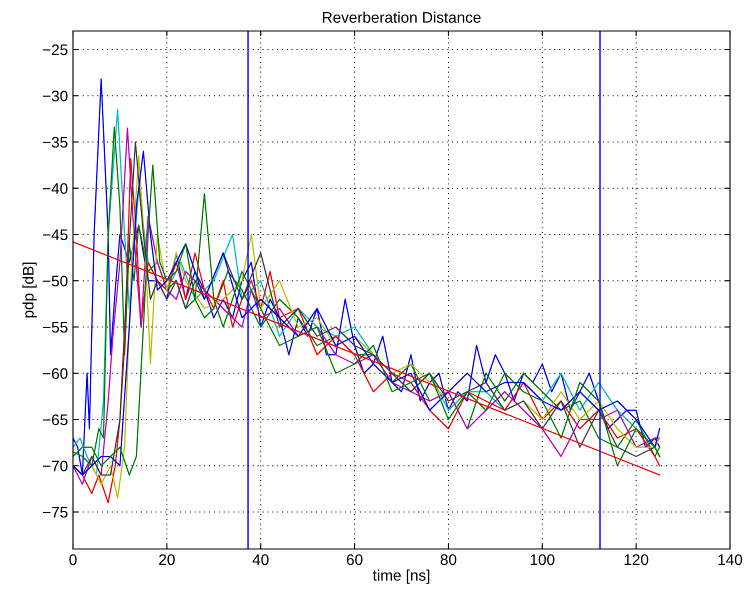 This screenshot has height=602, width=746. What do you see at coordinates (730, 560) in the screenshot?
I see `x-tick-label: 140` at bounding box center [730, 560].